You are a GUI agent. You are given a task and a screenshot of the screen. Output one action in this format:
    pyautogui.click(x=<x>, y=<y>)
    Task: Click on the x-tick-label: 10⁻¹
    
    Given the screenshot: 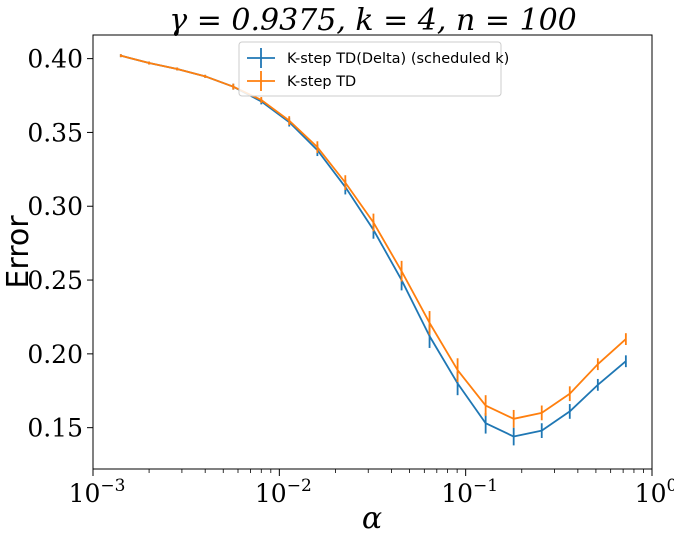 What is the action you would take?
    pyautogui.click(x=469, y=492)
    